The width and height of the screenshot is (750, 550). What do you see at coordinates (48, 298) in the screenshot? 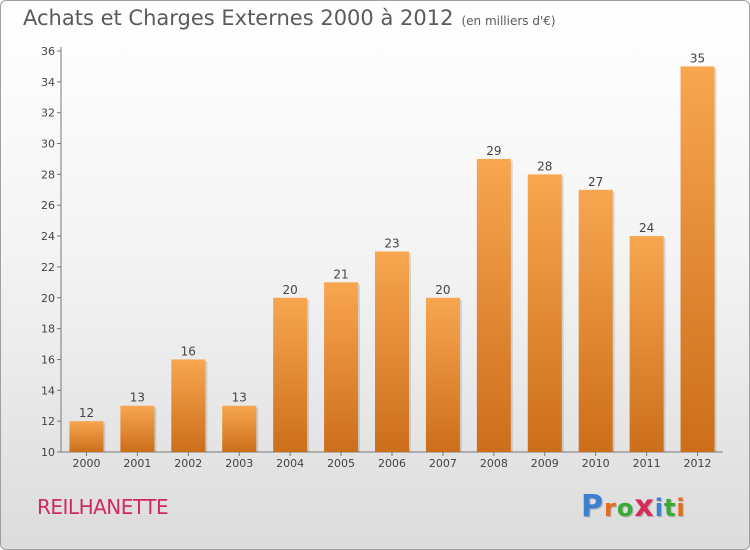
I see `y-tick-label: 20` at bounding box center [48, 298].